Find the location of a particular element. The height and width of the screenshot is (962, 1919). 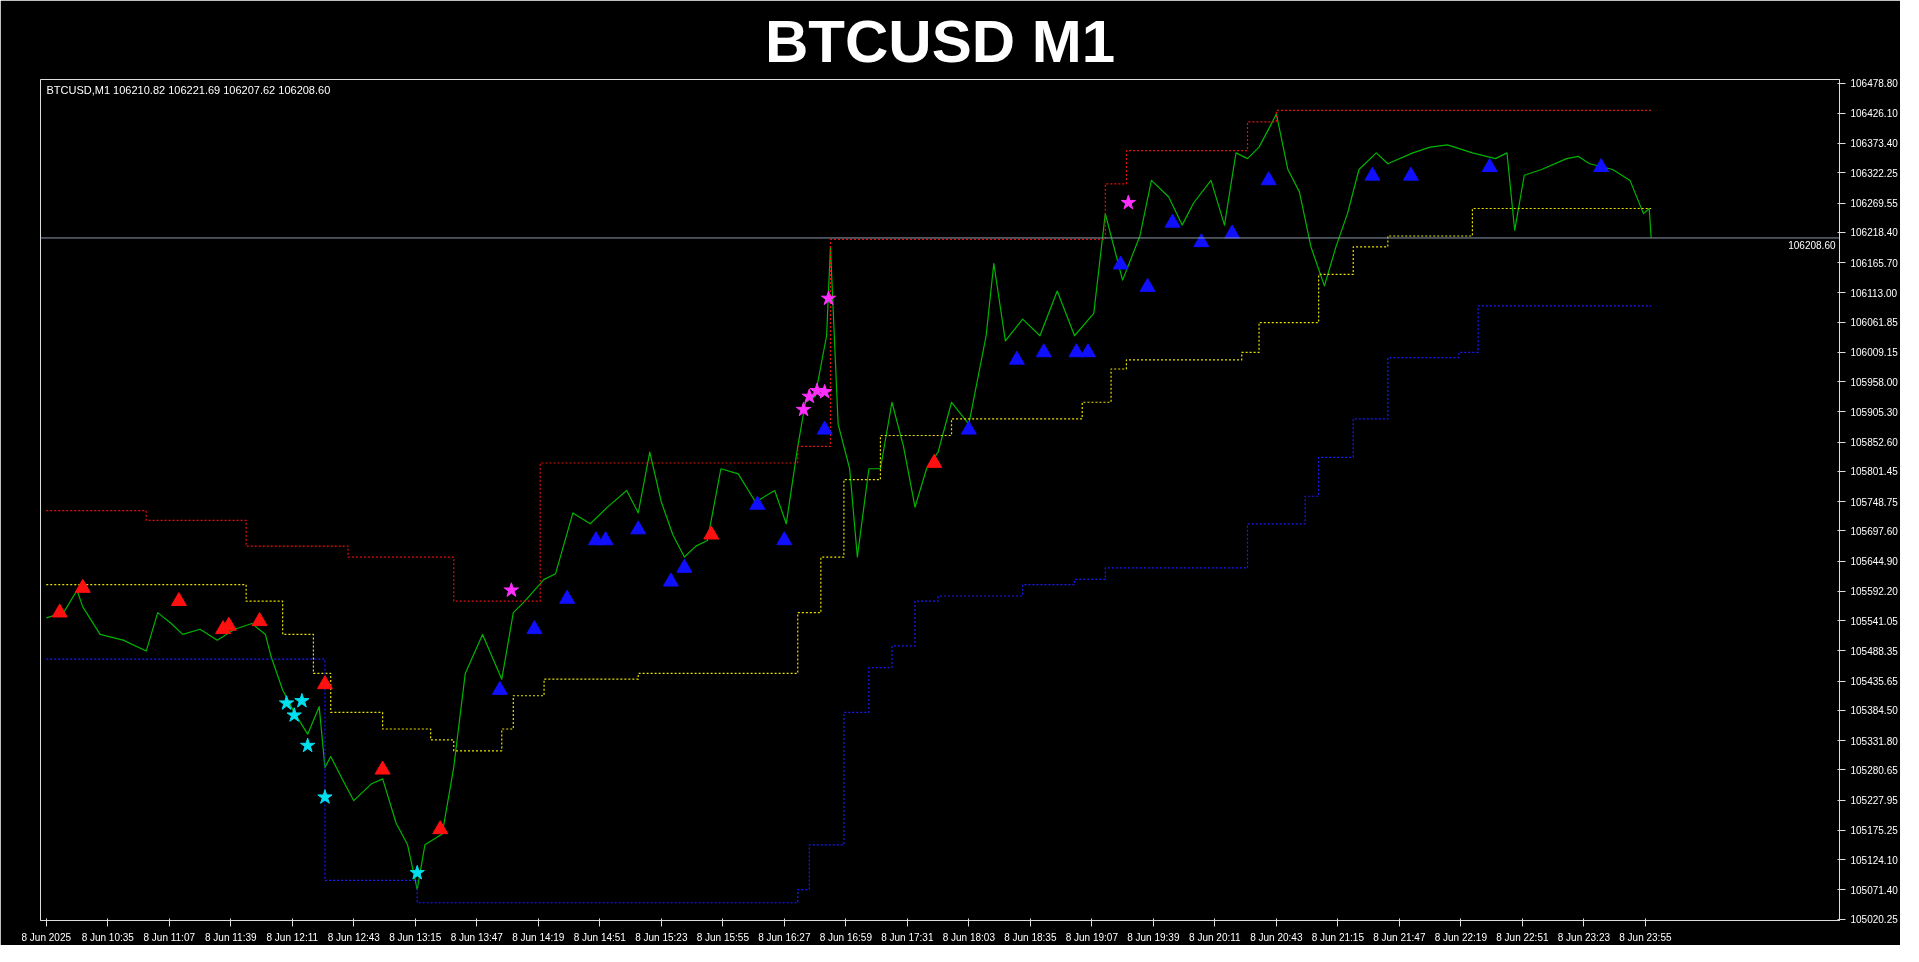

y-tick-label: 105124.10 is located at coordinates (1874, 860).